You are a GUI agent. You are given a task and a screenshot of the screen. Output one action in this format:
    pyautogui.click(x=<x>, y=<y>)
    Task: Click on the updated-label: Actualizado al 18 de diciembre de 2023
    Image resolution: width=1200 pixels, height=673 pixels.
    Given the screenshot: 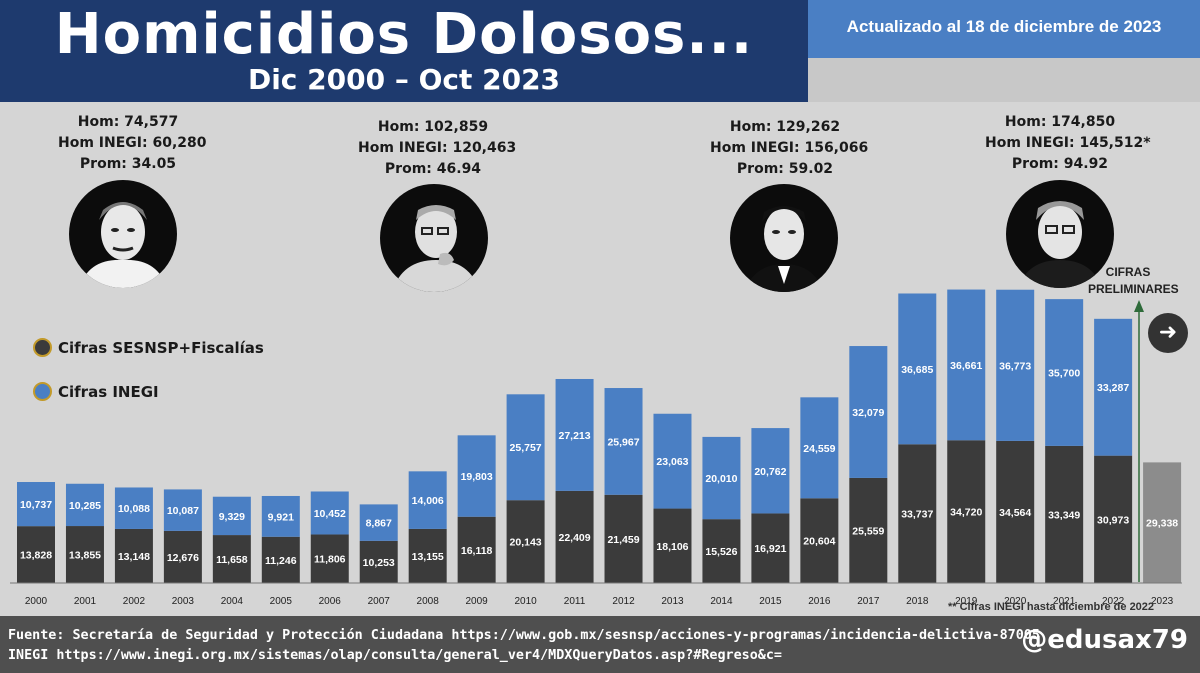 What is the action you would take?
    pyautogui.click(x=1004, y=26)
    